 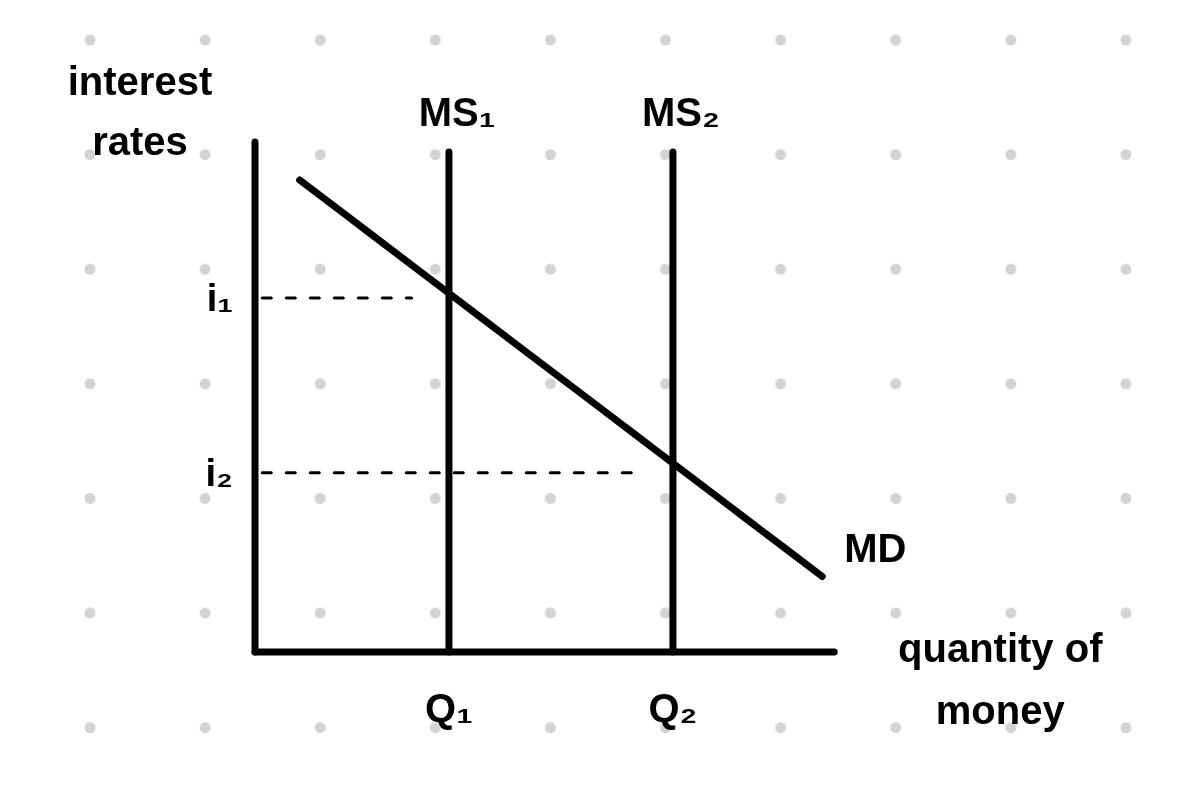 I want to click on x-axis-title: quantity of money, so click(x=1001, y=679).